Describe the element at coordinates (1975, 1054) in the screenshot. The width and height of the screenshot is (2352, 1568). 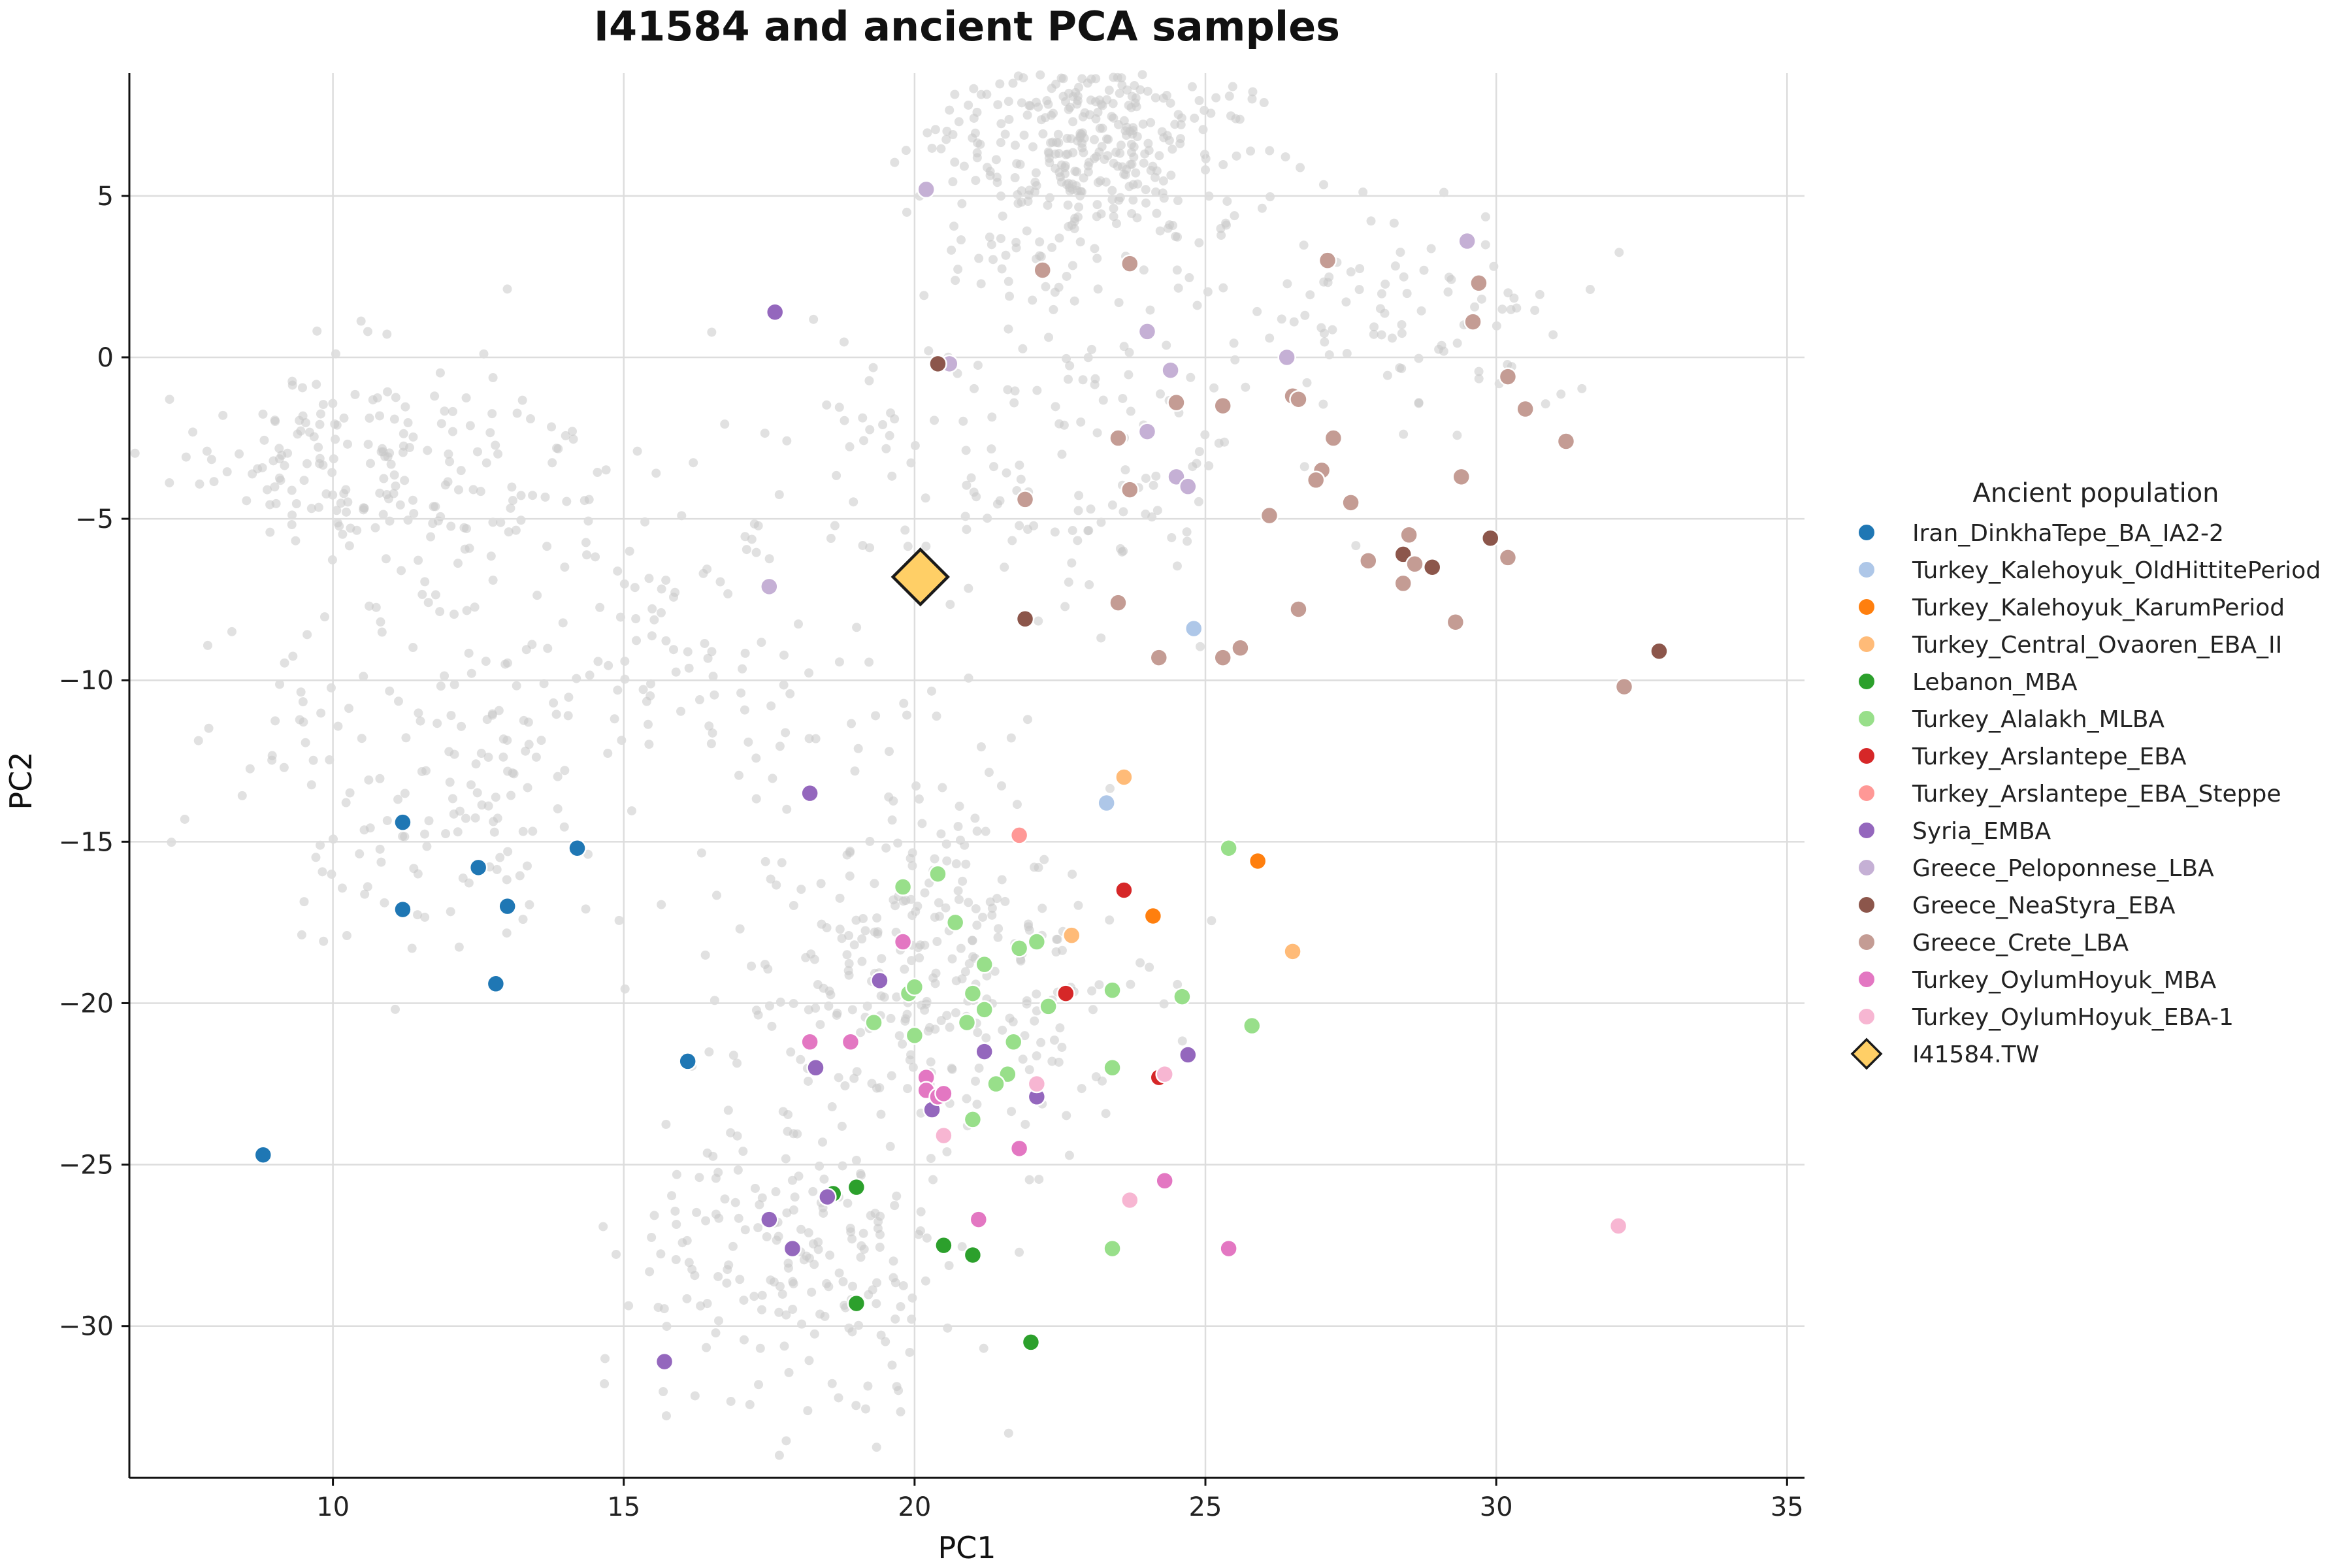
I see `legend-label: I41584.TW` at that location.